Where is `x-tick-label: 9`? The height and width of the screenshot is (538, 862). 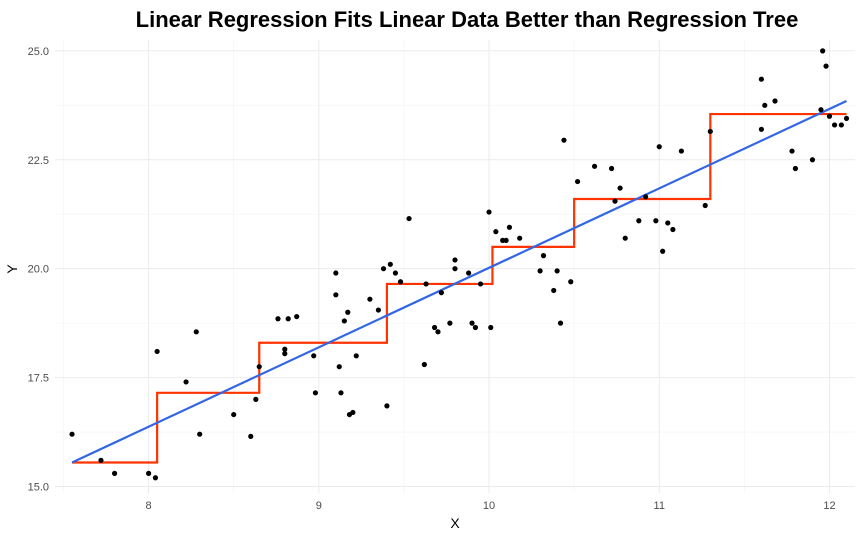 x-tick-label: 9 is located at coordinates (319, 506).